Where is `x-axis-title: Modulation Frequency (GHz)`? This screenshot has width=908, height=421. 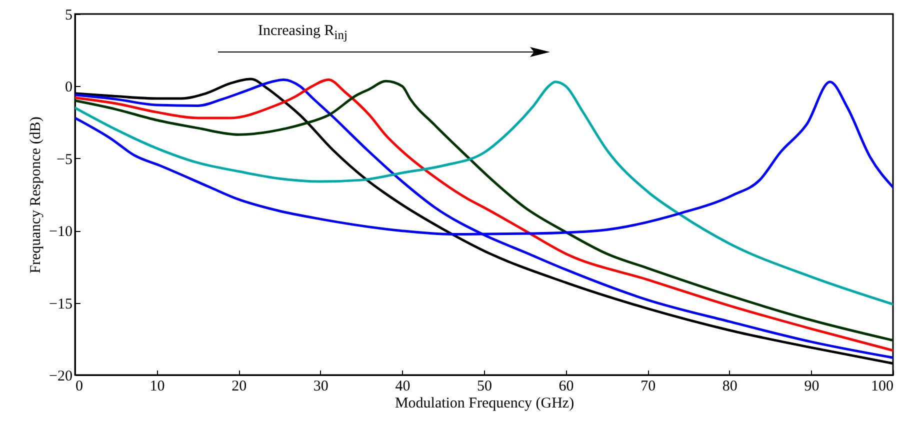 x-axis-title: Modulation Frequency (GHz) is located at coordinates (484, 404).